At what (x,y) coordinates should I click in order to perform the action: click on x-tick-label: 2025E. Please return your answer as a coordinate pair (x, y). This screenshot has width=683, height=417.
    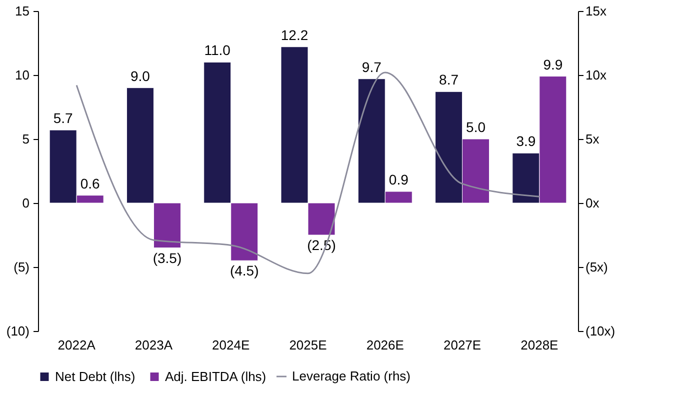
    Looking at the image, I should click on (308, 345).